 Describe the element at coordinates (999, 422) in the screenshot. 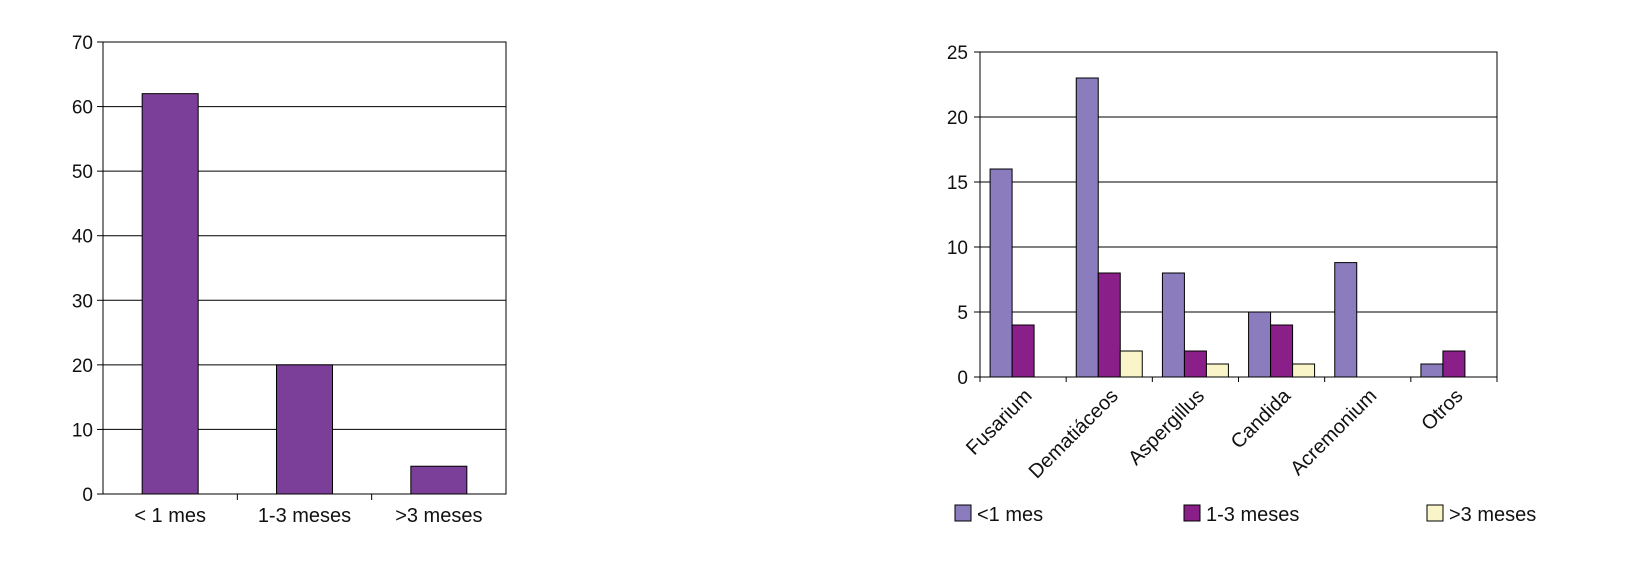

I see `x-category-label: Fusarium` at that location.